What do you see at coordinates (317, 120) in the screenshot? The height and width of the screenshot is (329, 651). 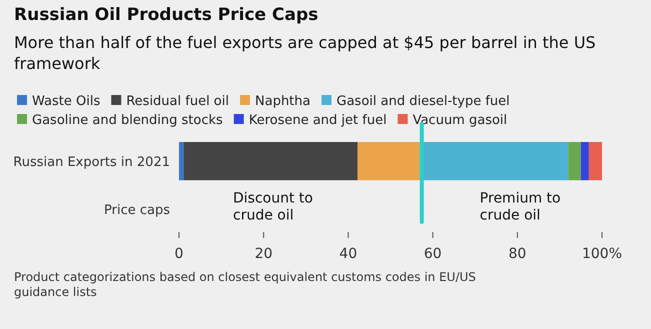 I see `legend-label: Kerosene and jet fuel` at bounding box center [317, 120].